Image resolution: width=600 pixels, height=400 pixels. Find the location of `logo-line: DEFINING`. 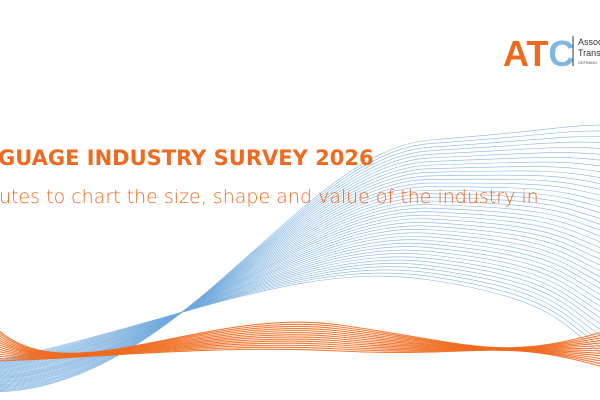

logo-line: DEFINING is located at coordinates (587, 62).